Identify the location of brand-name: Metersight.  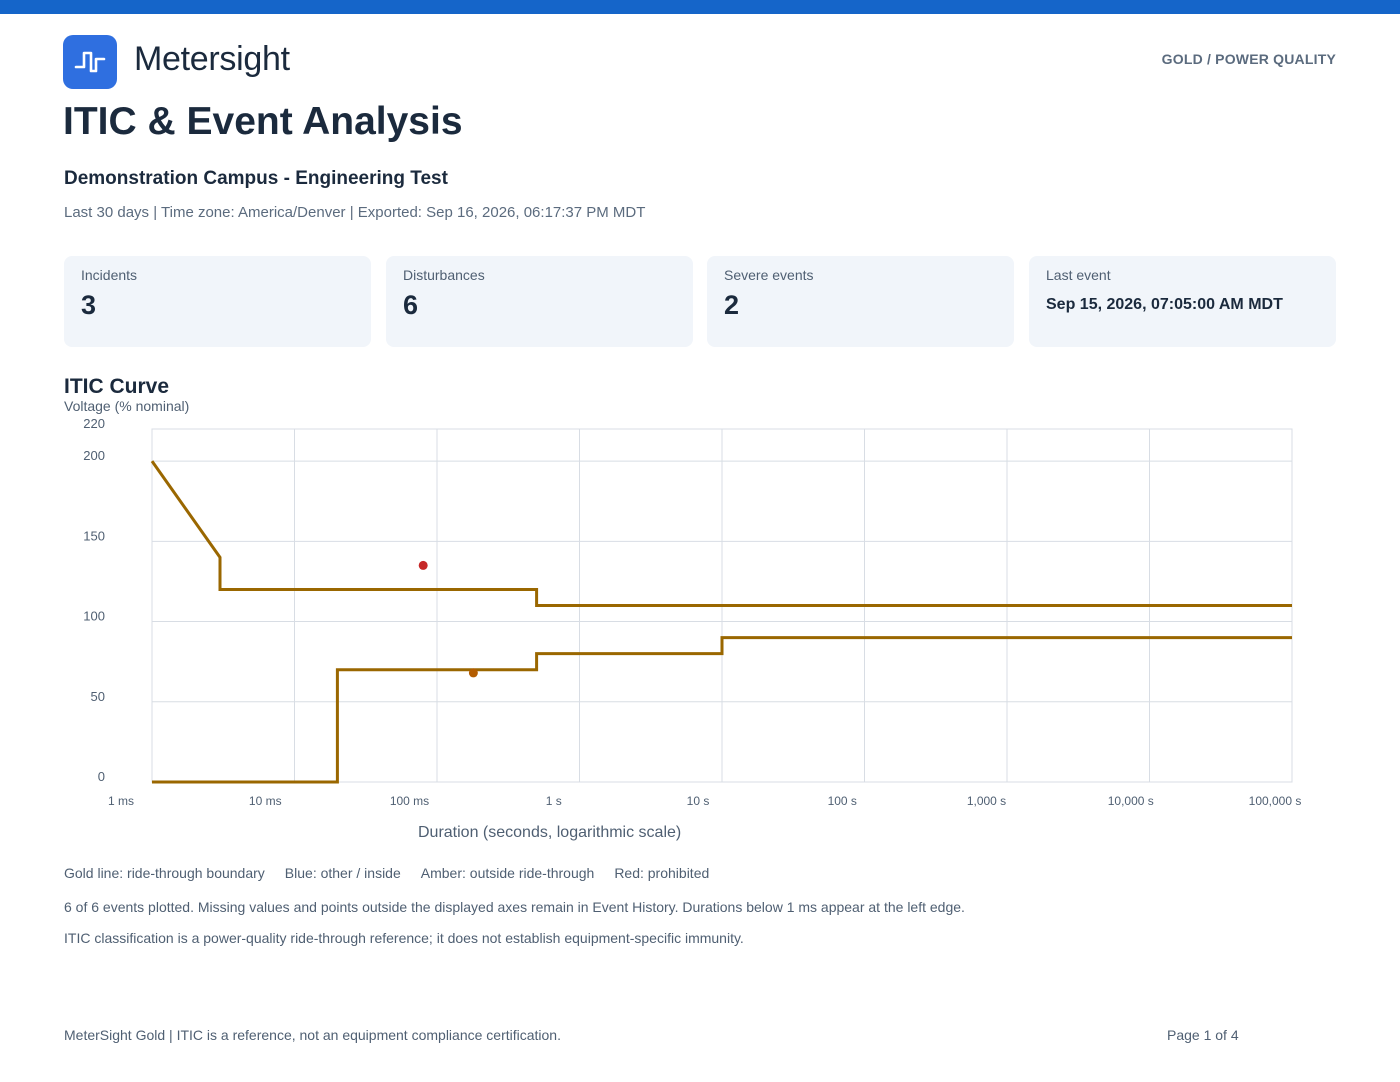
(212, 59).